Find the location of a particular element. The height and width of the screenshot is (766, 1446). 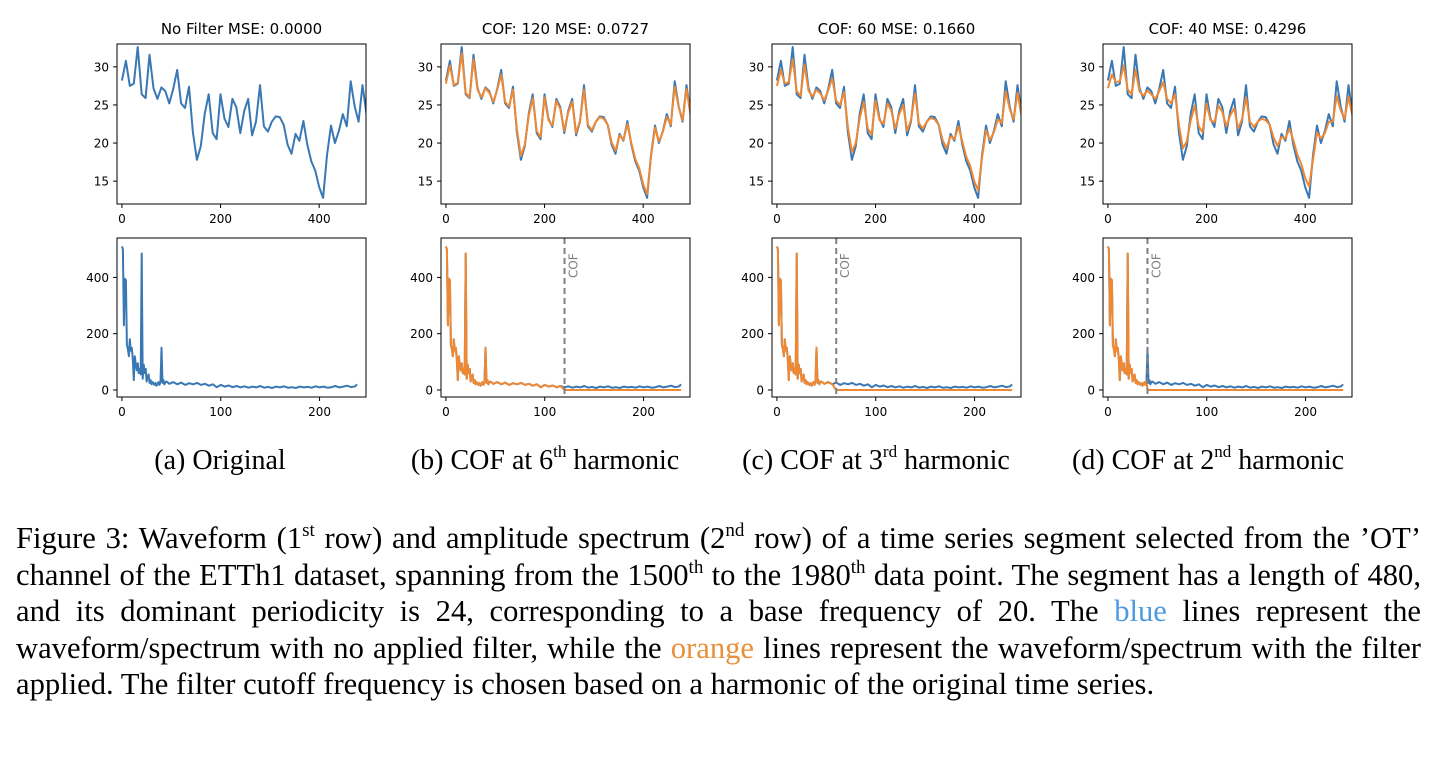

subplot-title: COF: 60 MSE: 0.1660 is located at coordinates (897, 29).